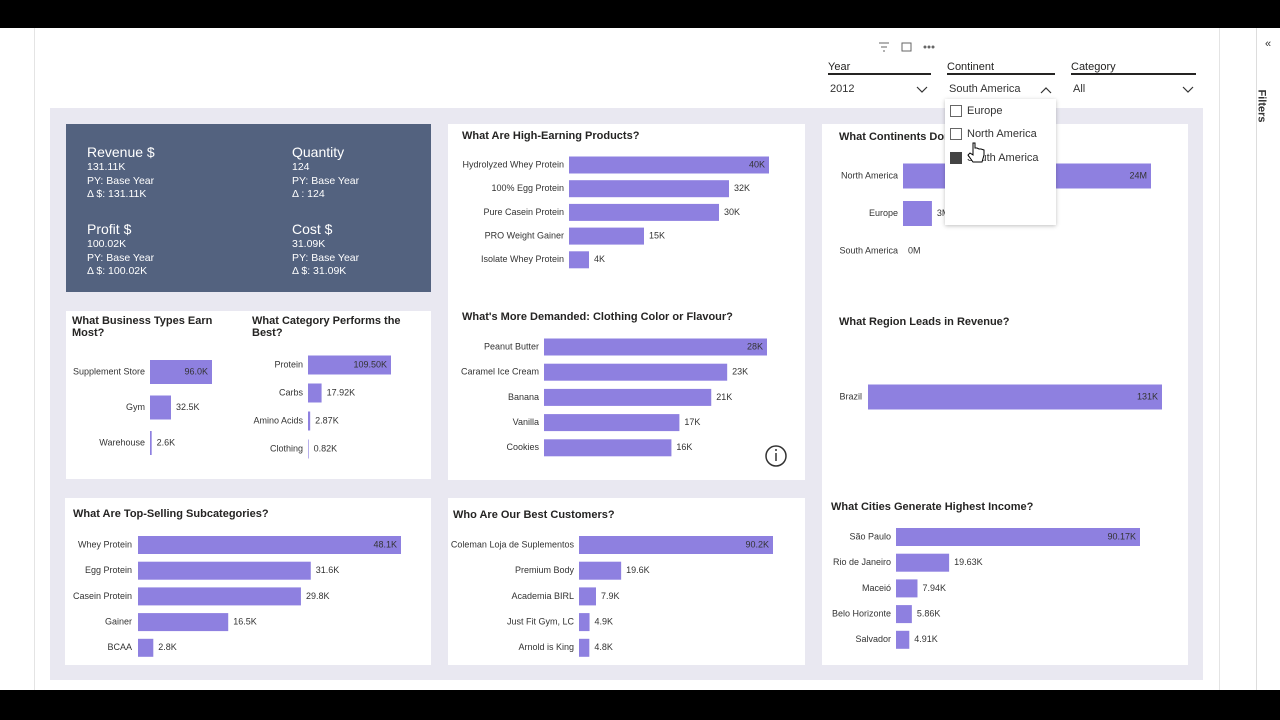 Image resolution: width=1280 pixels, height=720 pixels. What do you see at coordinates (370, 364) in the screenshot?
I see `value-label: 109.50K` at bounding box center [370, 364].